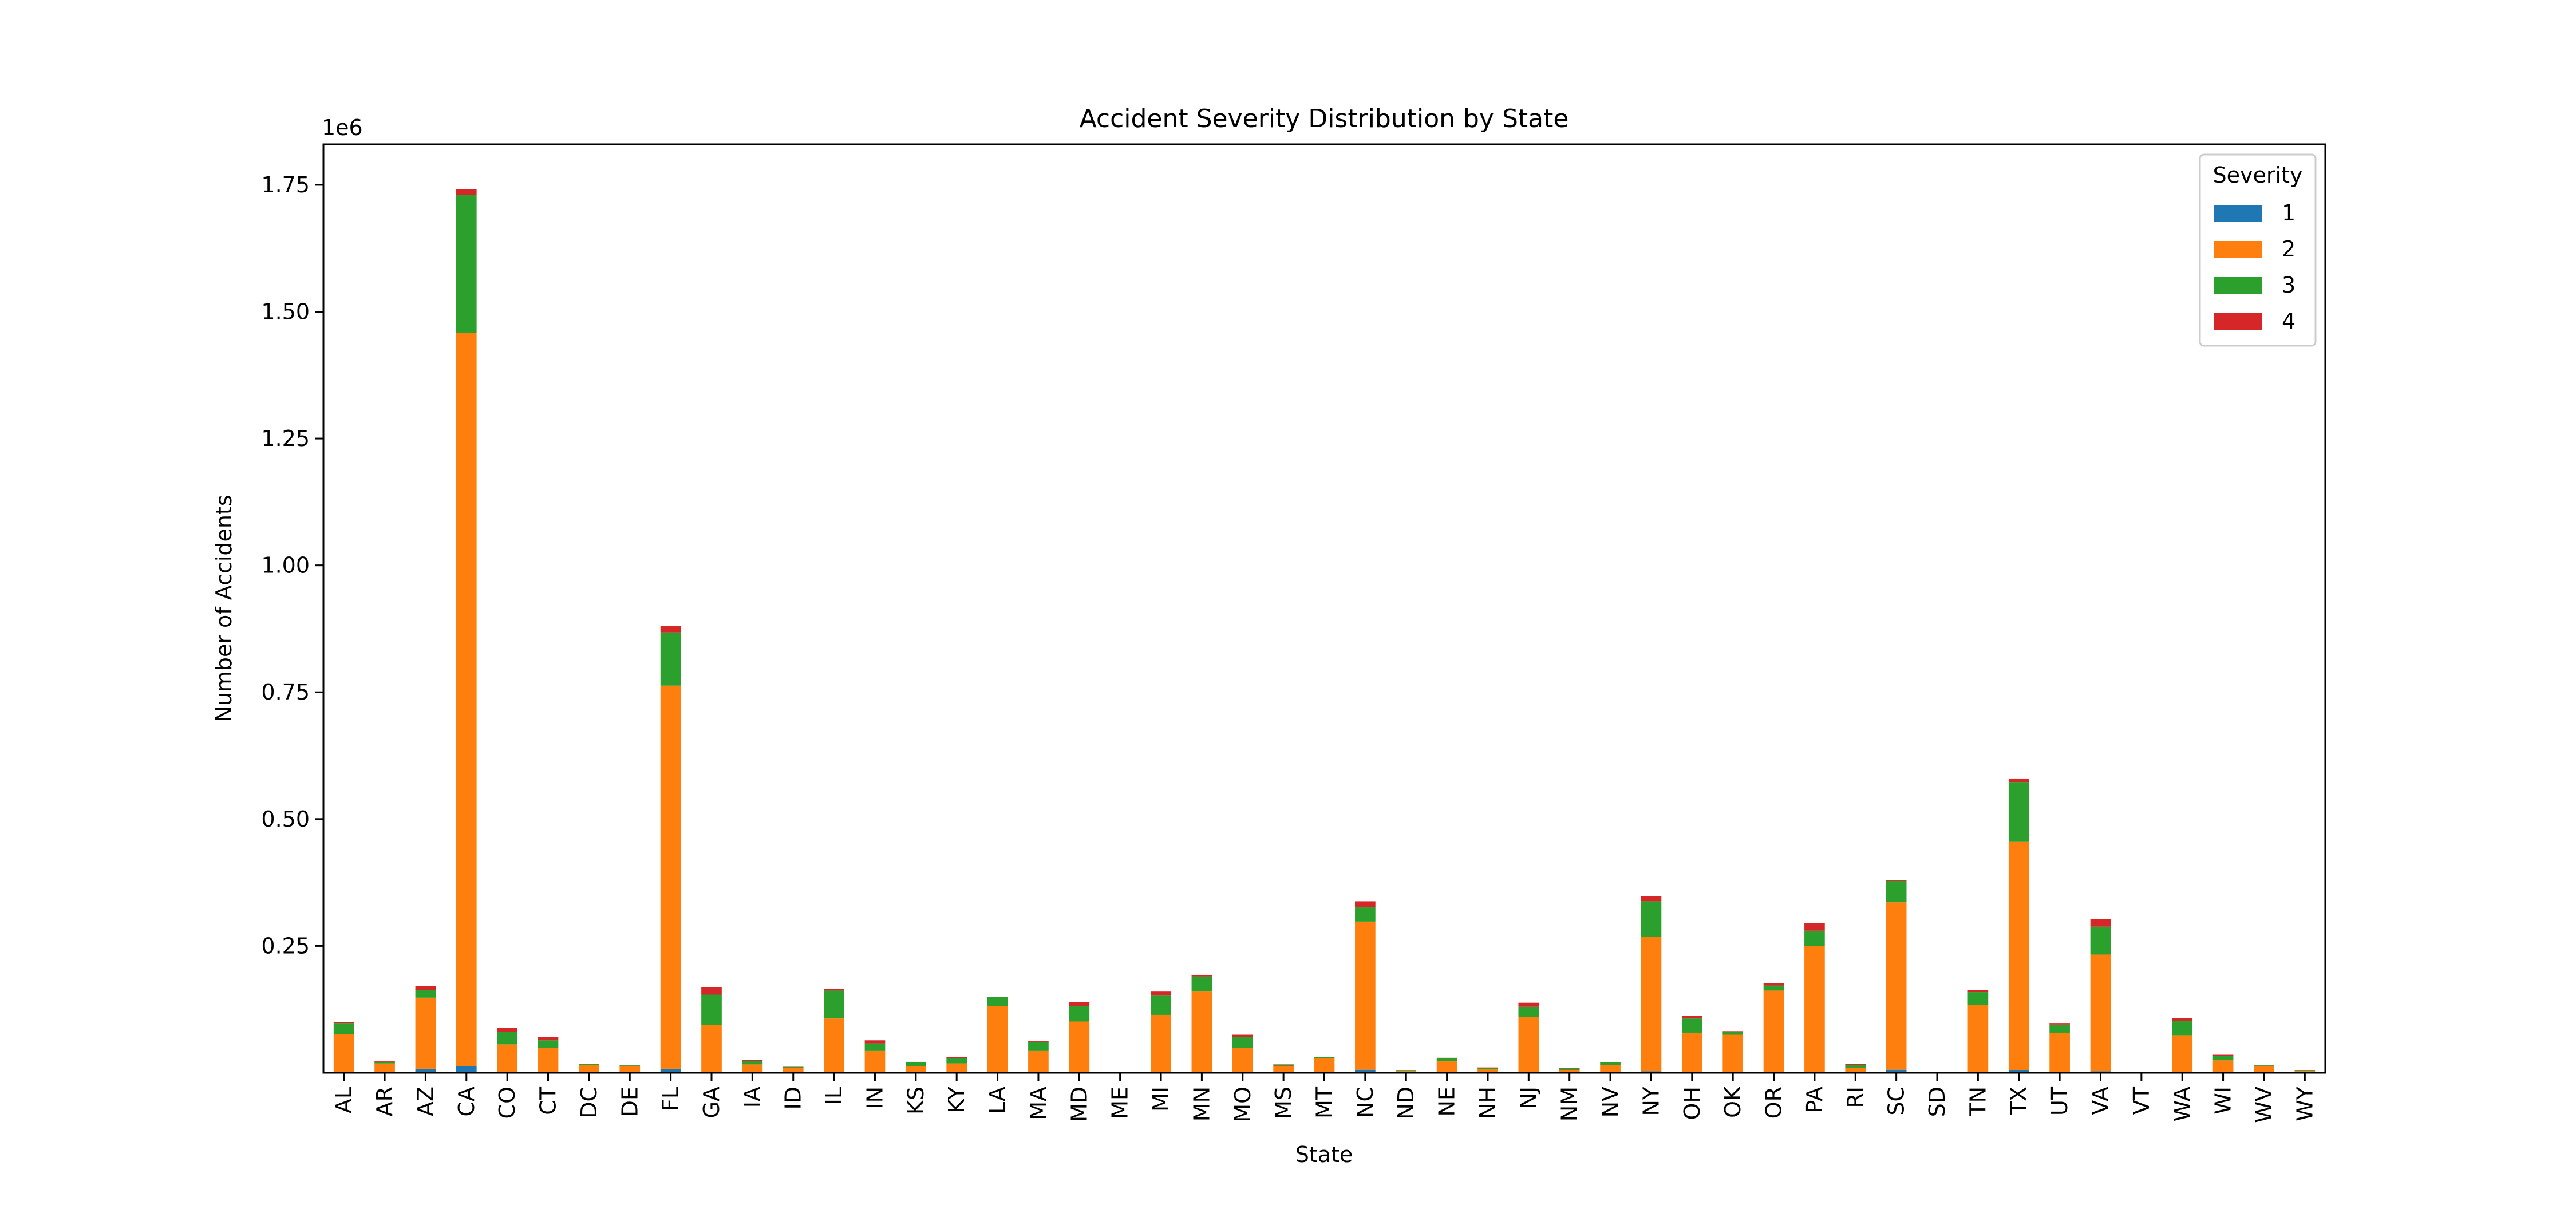  What do you see at coordinates (1855, 1097) in the screenshot?
I see `x-tick-label-RI: RI` at bounding box center [1855, 1097].